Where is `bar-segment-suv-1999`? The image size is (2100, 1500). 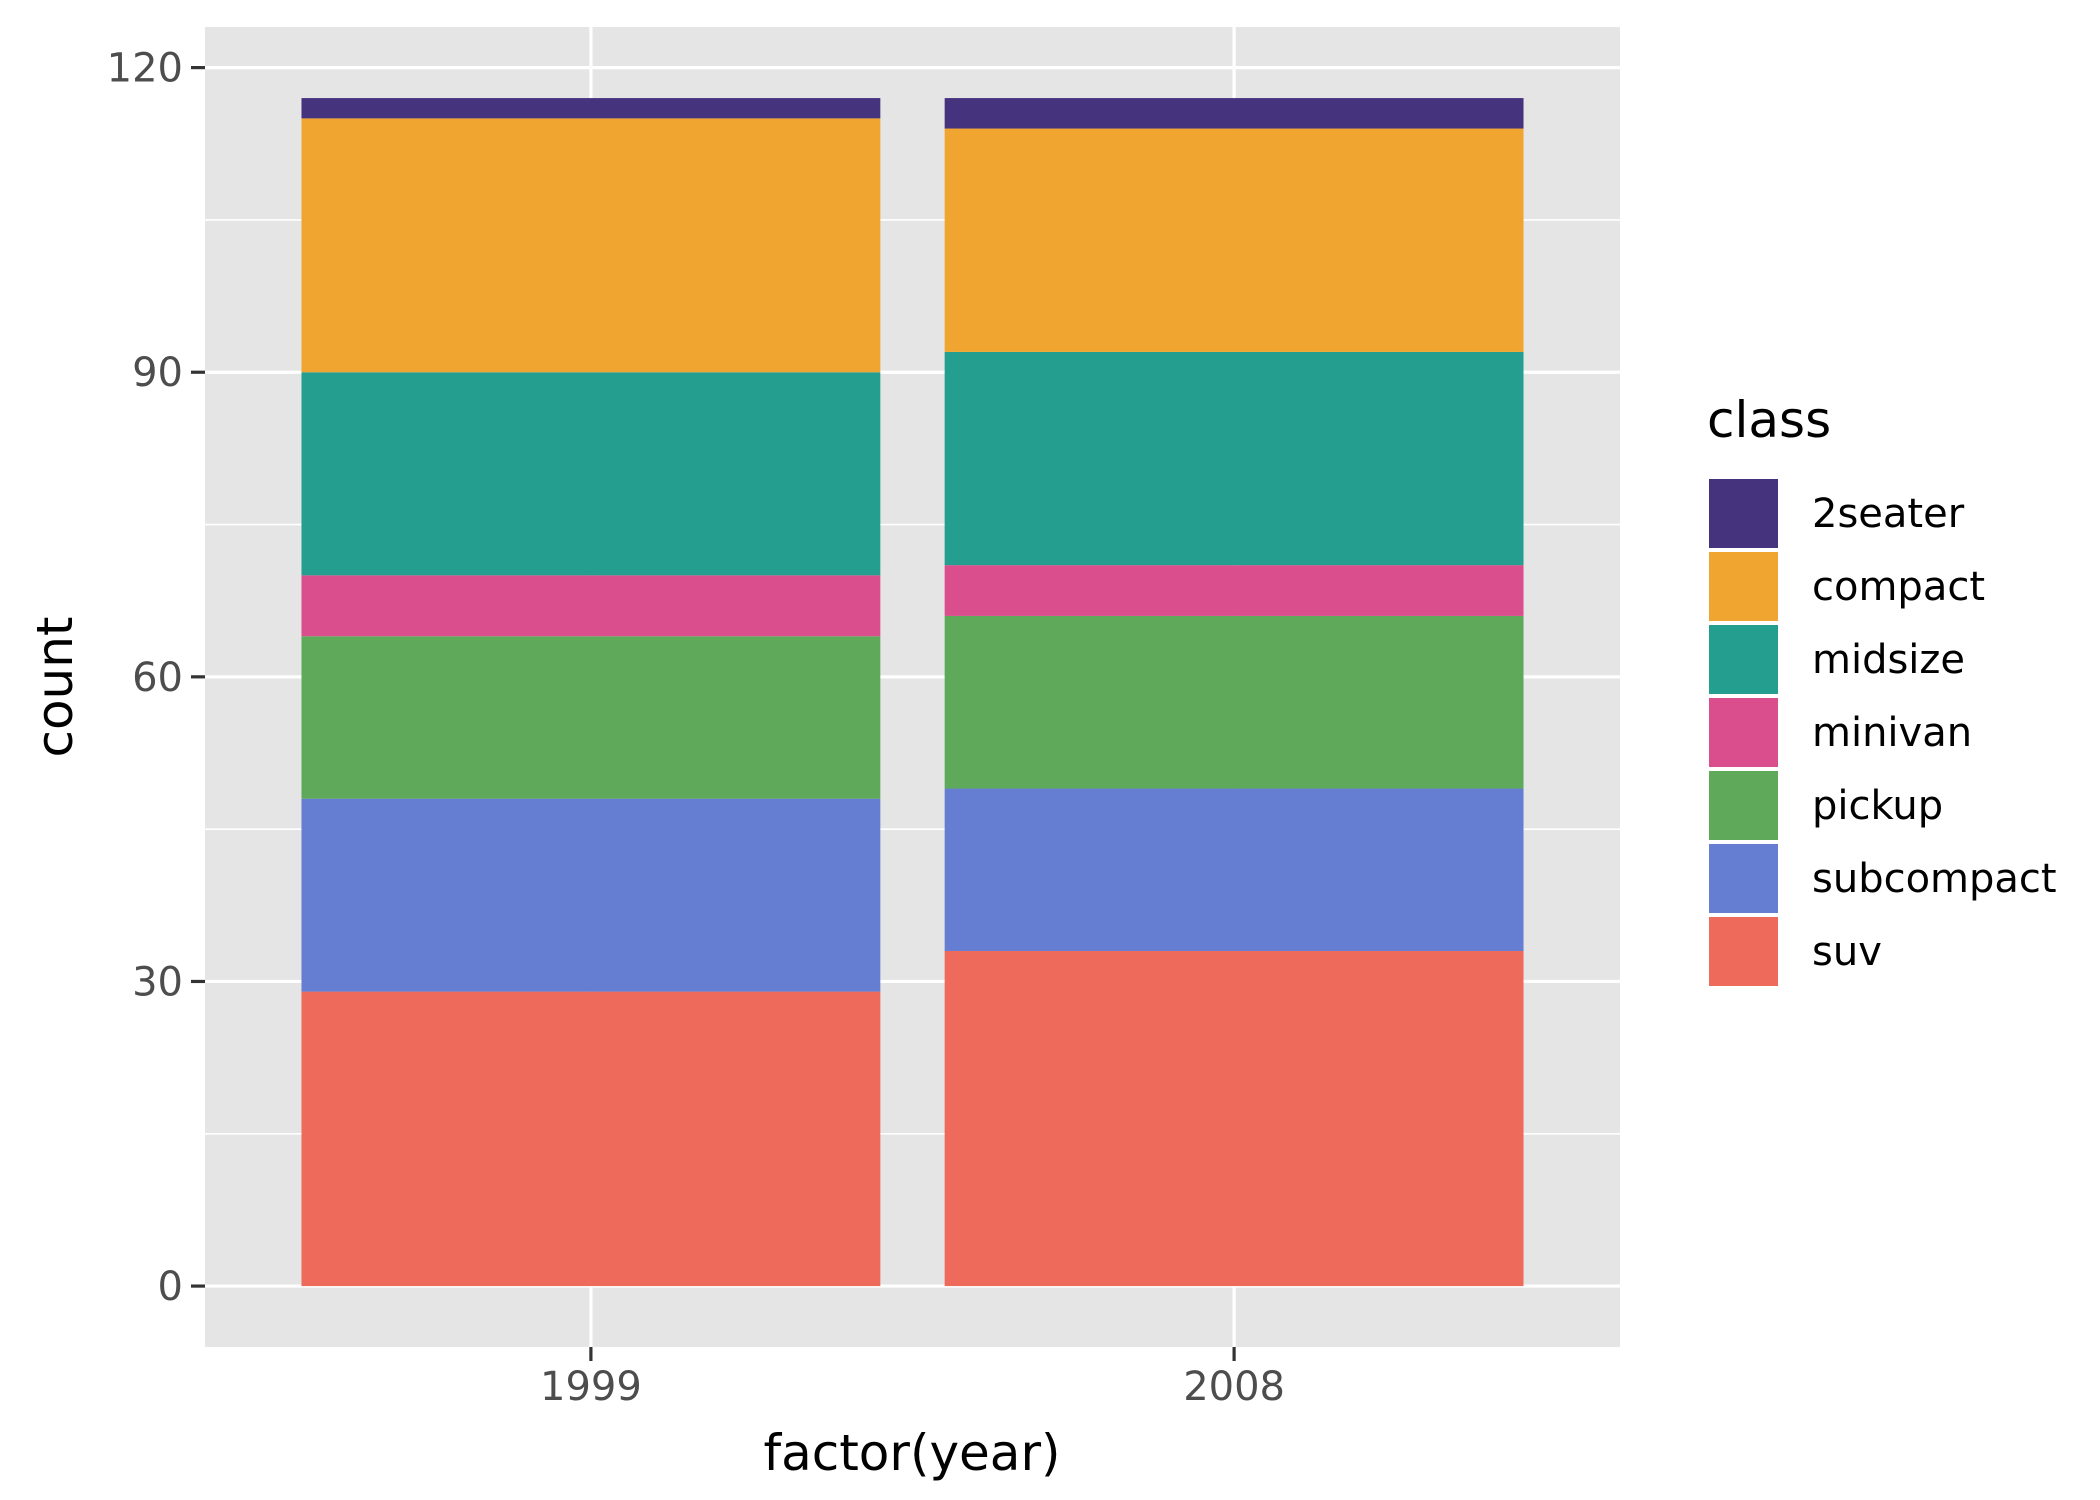 bar-segment-suv-1999 is located at coordinates (591, 1139).